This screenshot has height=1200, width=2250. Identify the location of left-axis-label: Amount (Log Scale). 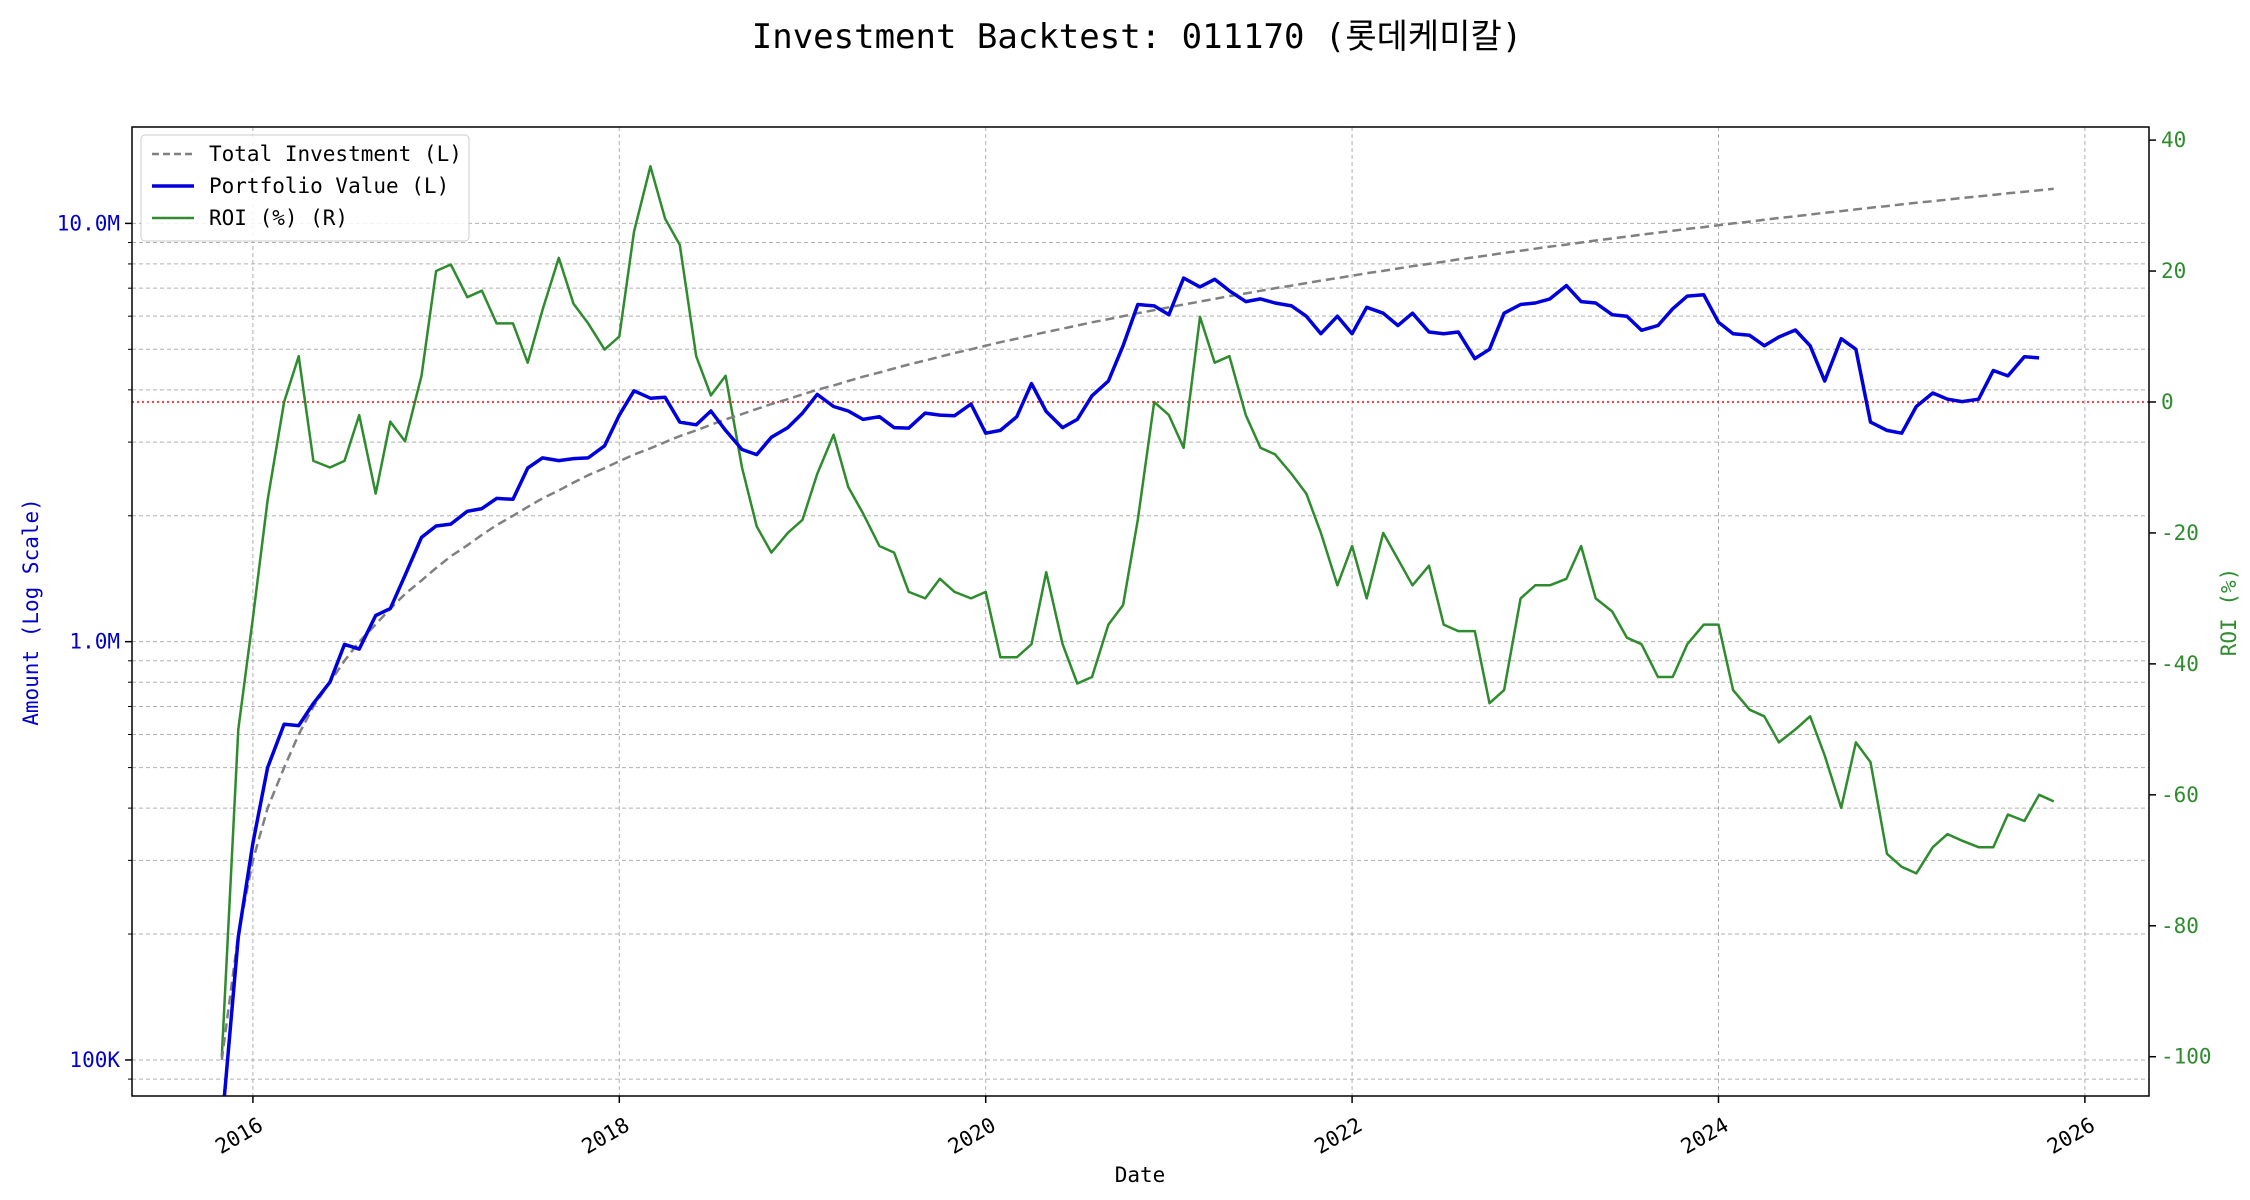
(31, 612).